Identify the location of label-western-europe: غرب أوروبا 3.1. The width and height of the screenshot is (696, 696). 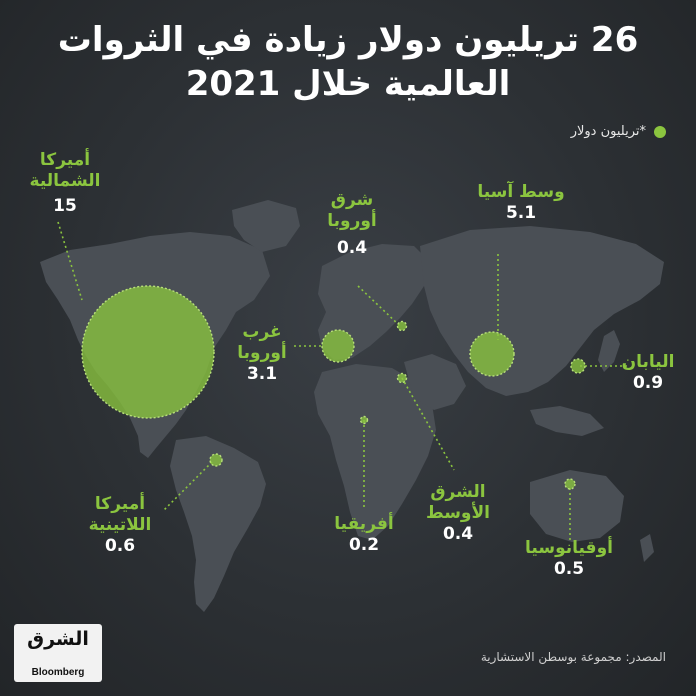
(262, 353).